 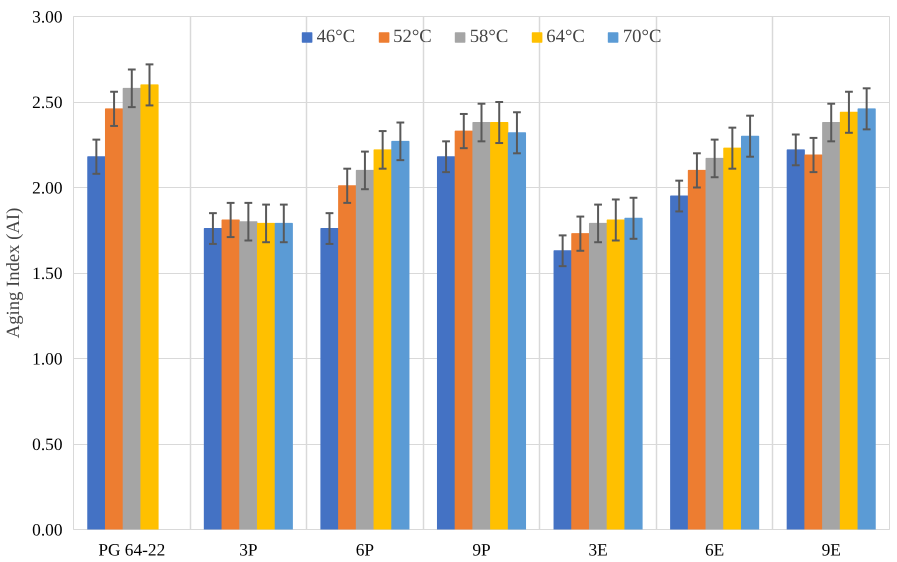 What do you see at coordinates (489, 37) in the screenshot?
I see `legend-label: 58°C` at bounding box center [489, 37].